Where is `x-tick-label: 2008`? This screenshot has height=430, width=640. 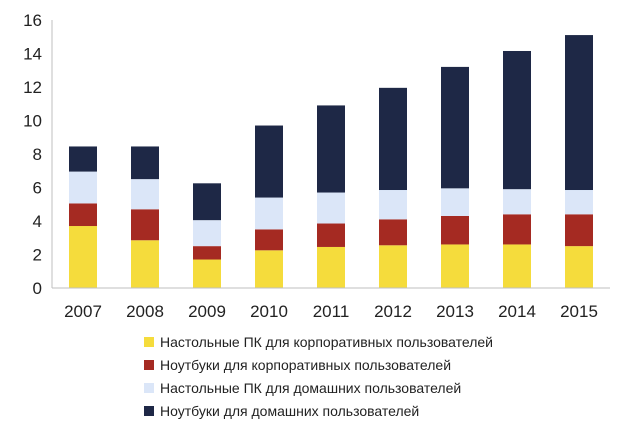
x-tick-label: 2008 is located at coordinates (145, 311).